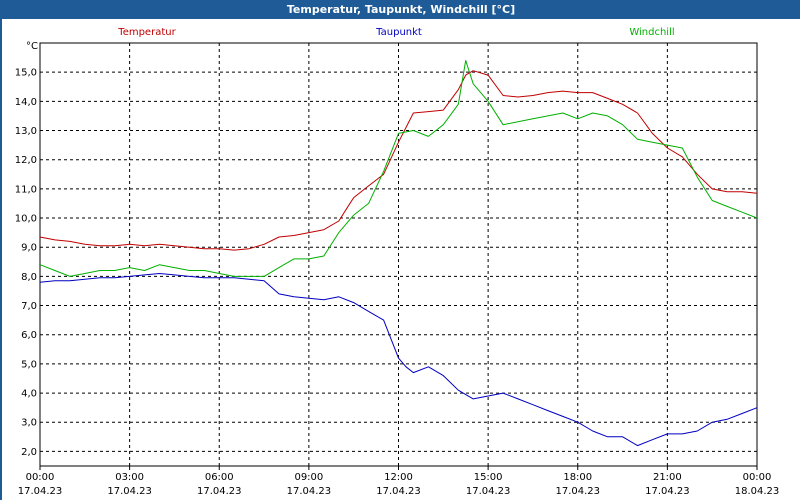 The width and height of the screenshot is (800, 500). I want to click on x-tick-time: 18:00, so click(577, 477).